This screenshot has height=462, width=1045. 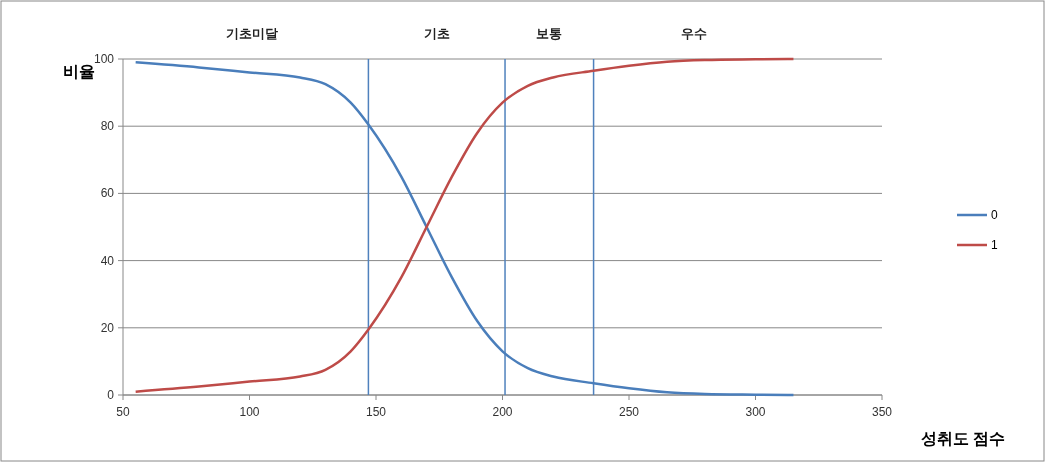 What do you see at coordinates (252, 33) in the screenshot?
I see `text: 기초미달` at bounding box center [252, 33].